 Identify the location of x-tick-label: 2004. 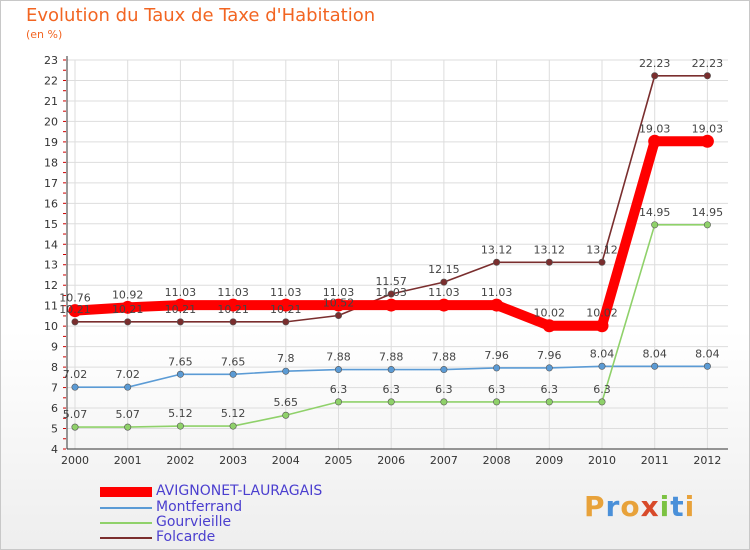
(286, 460).